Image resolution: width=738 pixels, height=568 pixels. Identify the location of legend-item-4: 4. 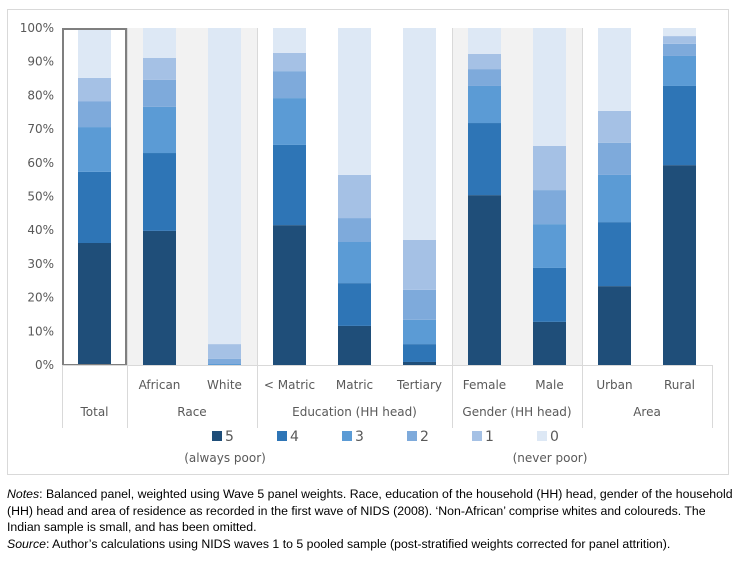
(288, 437).